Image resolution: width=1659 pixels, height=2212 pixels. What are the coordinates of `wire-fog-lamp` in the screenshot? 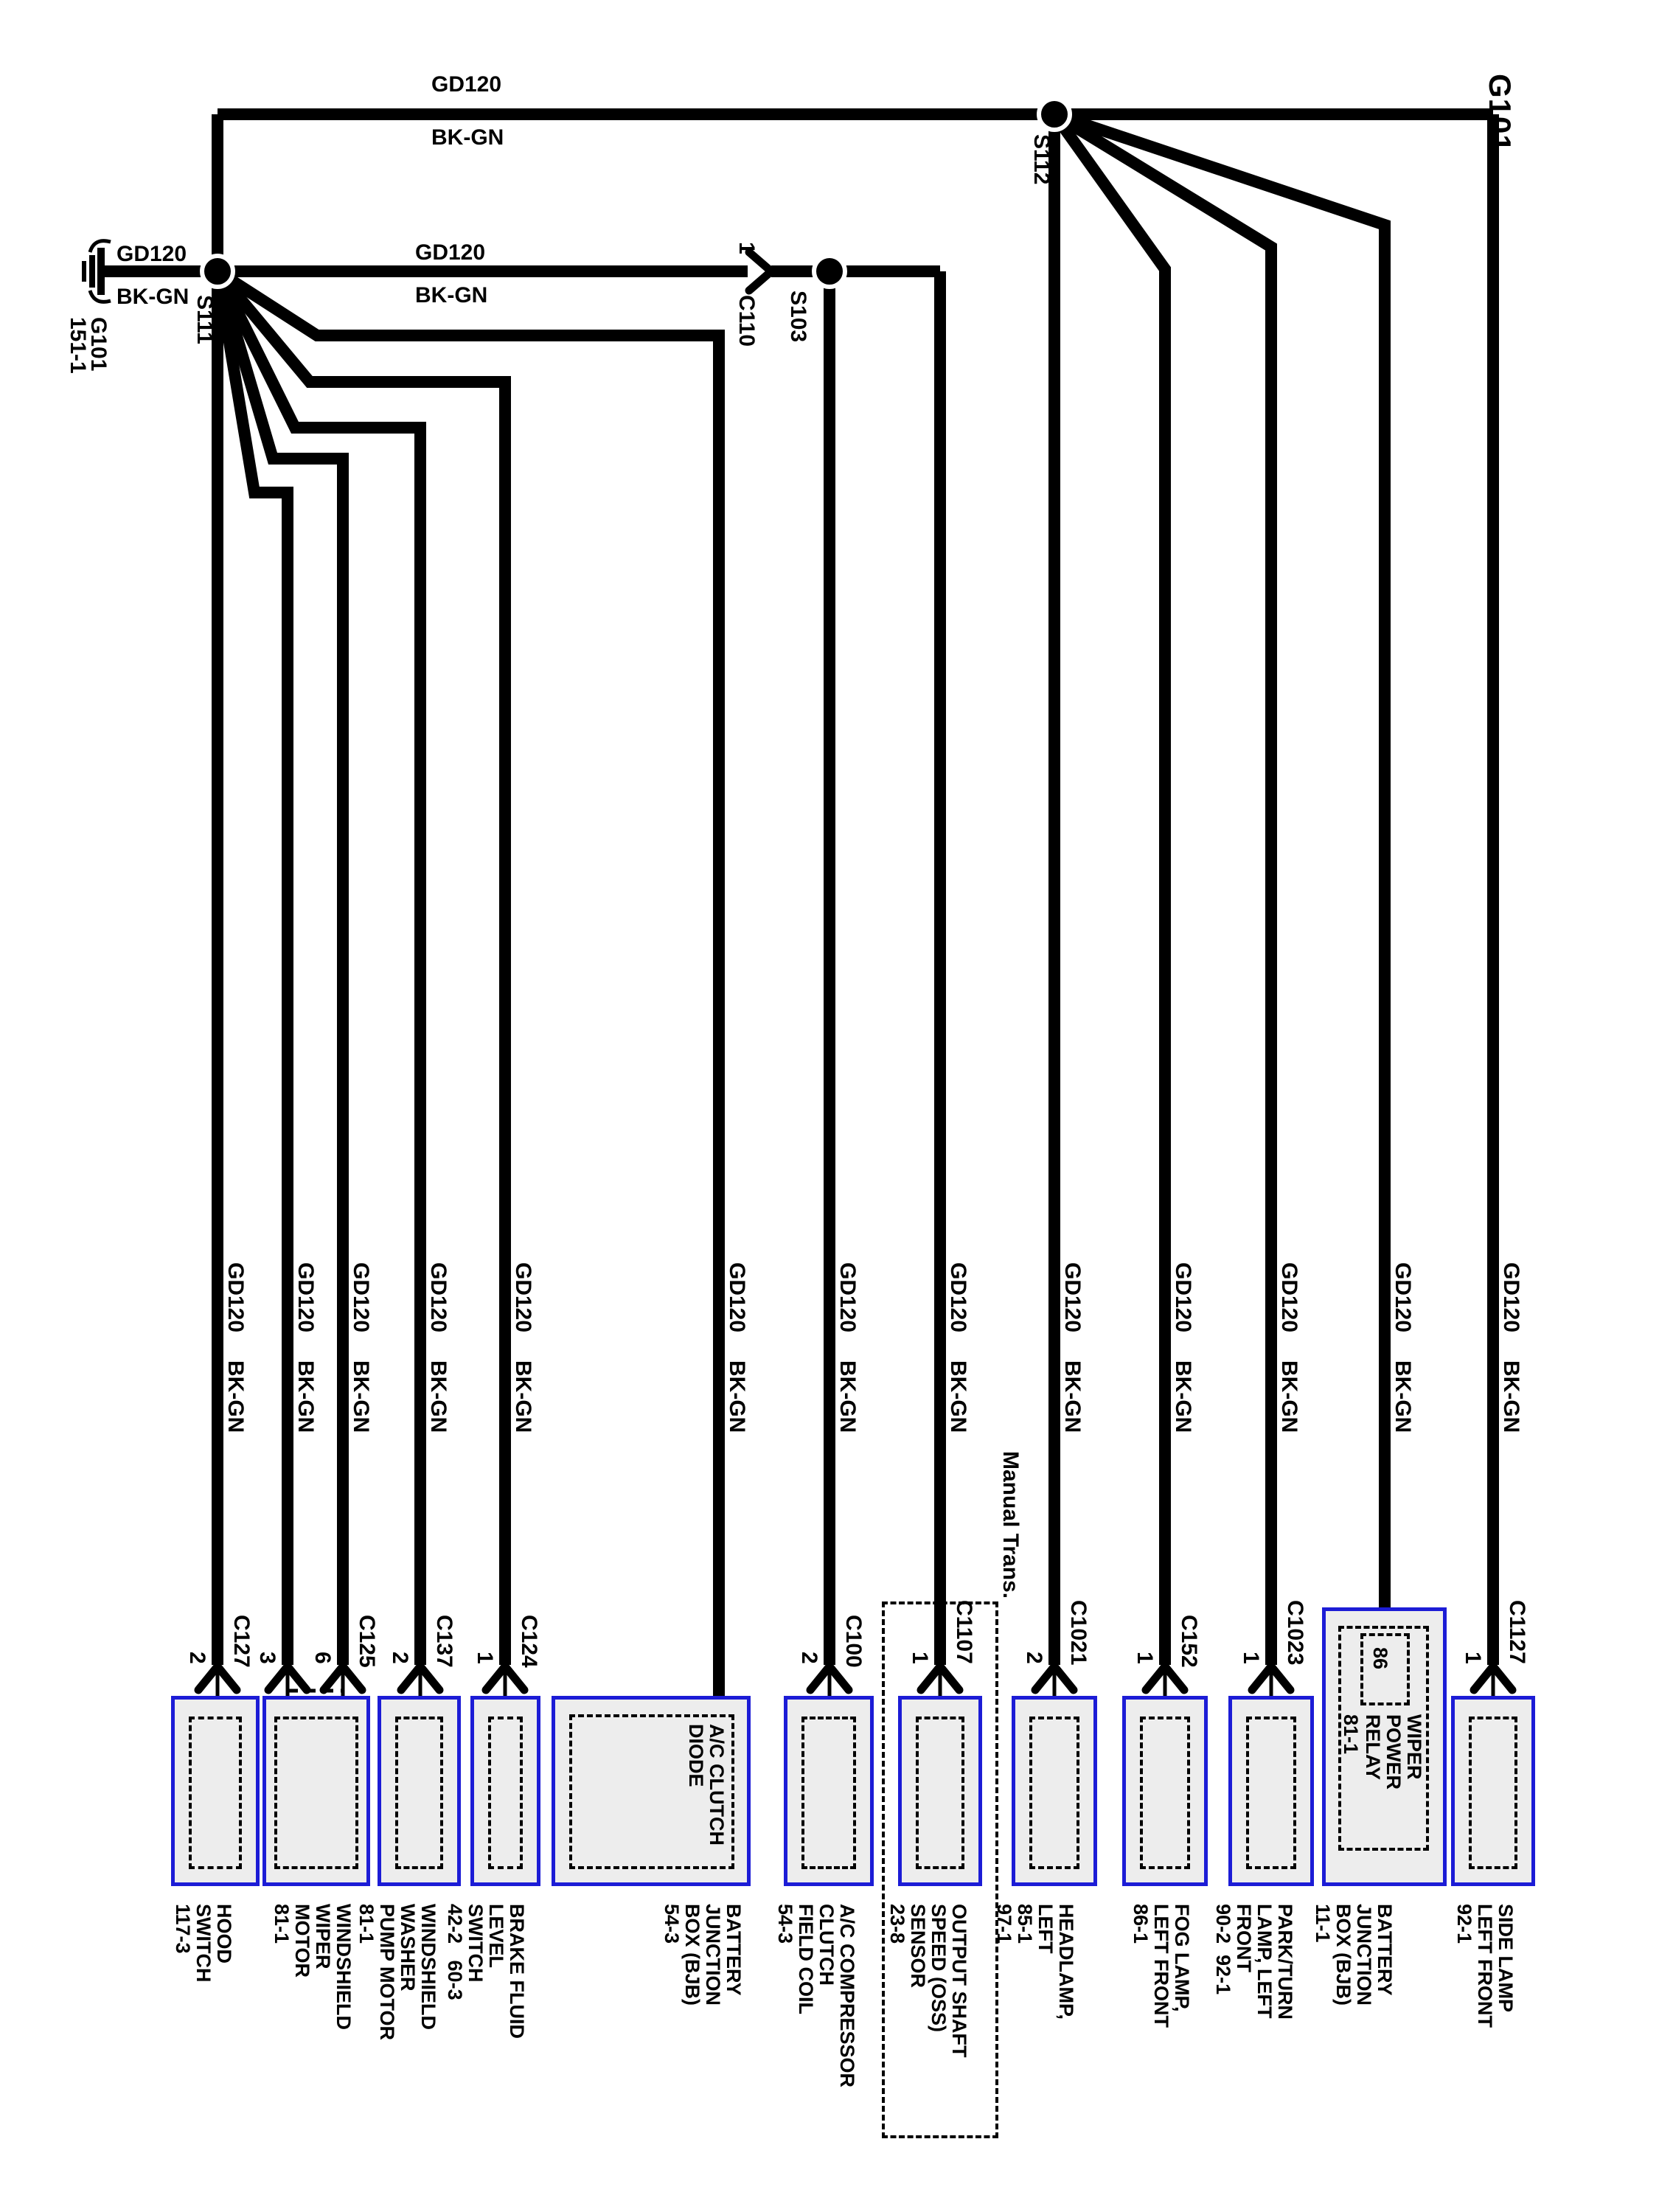 It's located at (1110, 888).